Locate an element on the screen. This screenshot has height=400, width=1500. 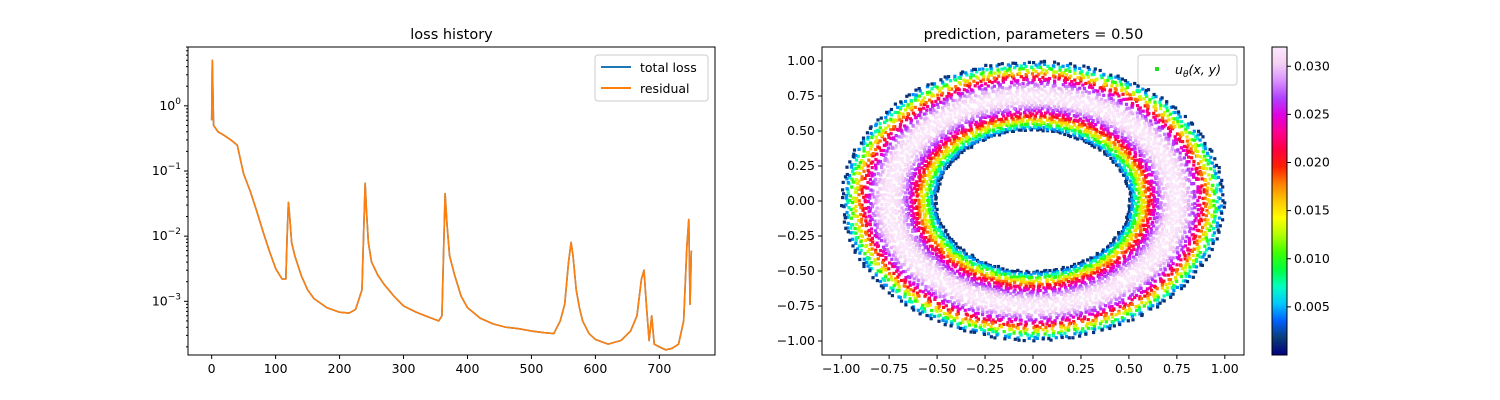
y-tick-label: 10−3 is located at coordinates (166, 300).